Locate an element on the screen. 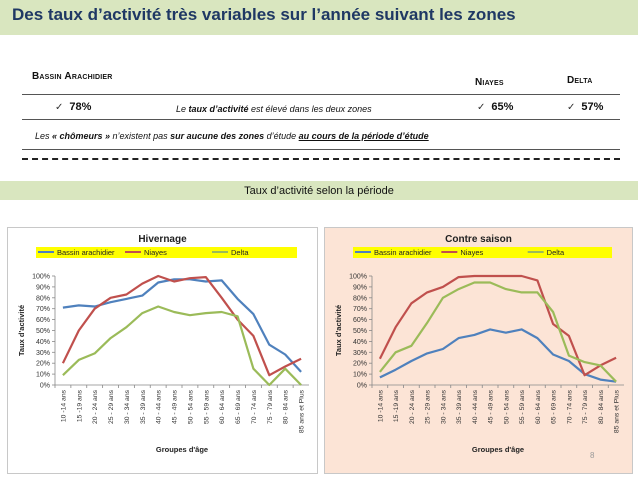 Image resolution: width=638 pixels, height=479 pixels. subtitle-bar: Taux d’activité selon la période is located at coordinates (319, 190).